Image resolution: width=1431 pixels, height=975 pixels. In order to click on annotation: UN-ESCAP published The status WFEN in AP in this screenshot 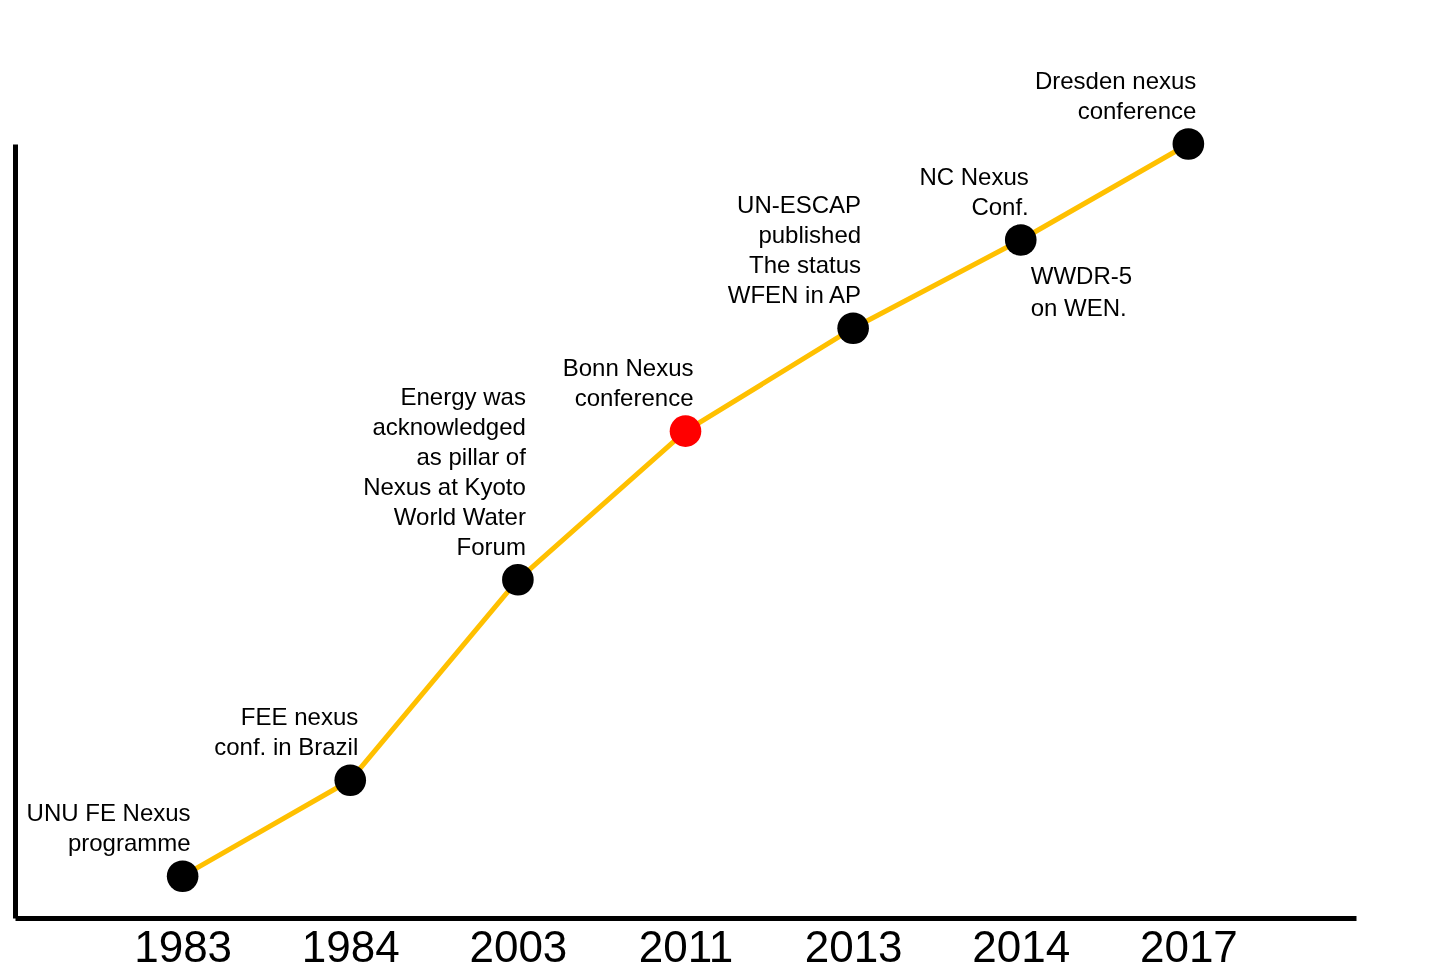, I will do `click(794, 250)`.